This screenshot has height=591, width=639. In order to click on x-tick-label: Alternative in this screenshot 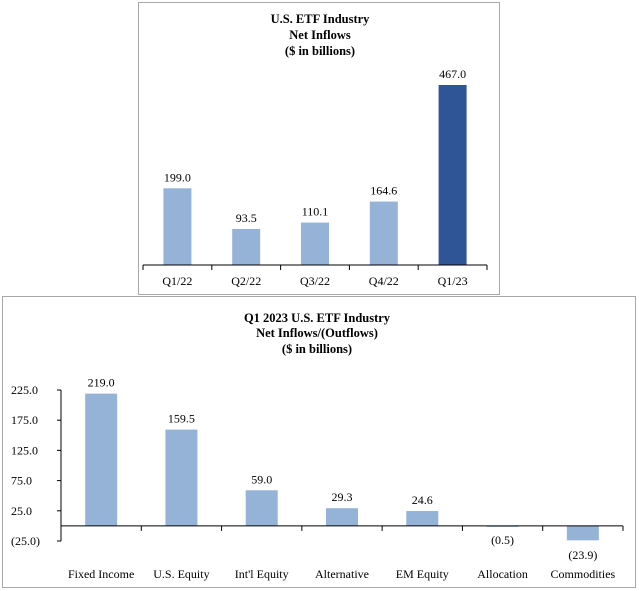, I will do `click(342, 574)`.